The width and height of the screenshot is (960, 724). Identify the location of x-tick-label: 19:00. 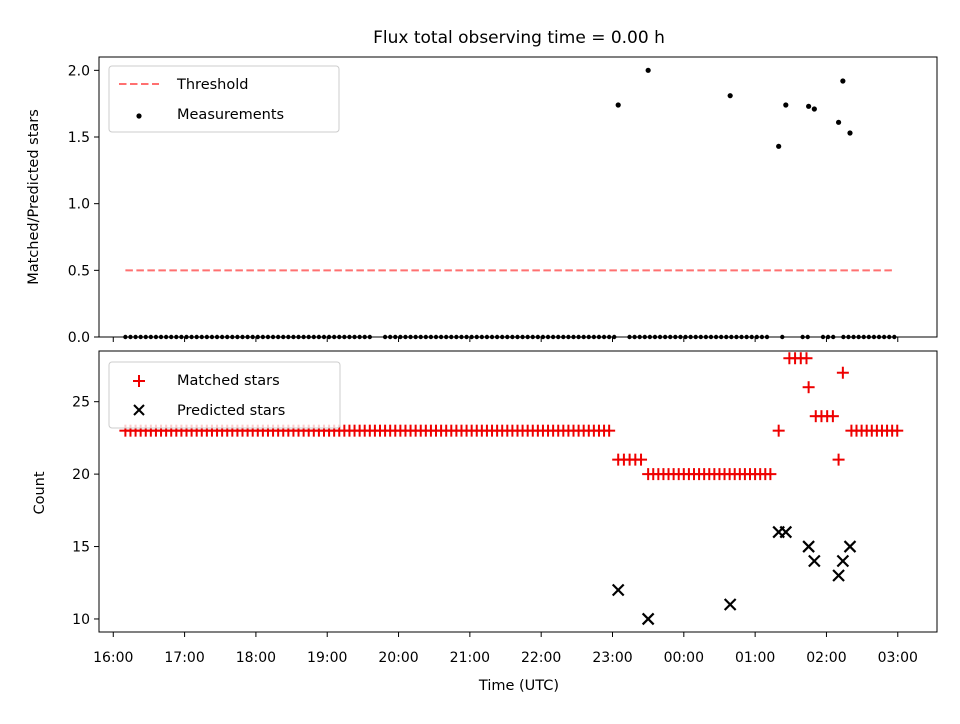
(327, 658).